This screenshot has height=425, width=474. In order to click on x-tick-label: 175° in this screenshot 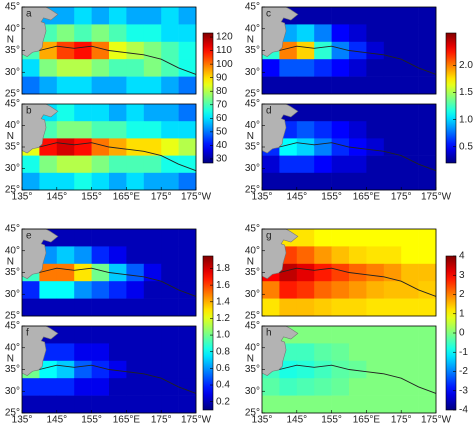, I will do `click(161, 420)`.